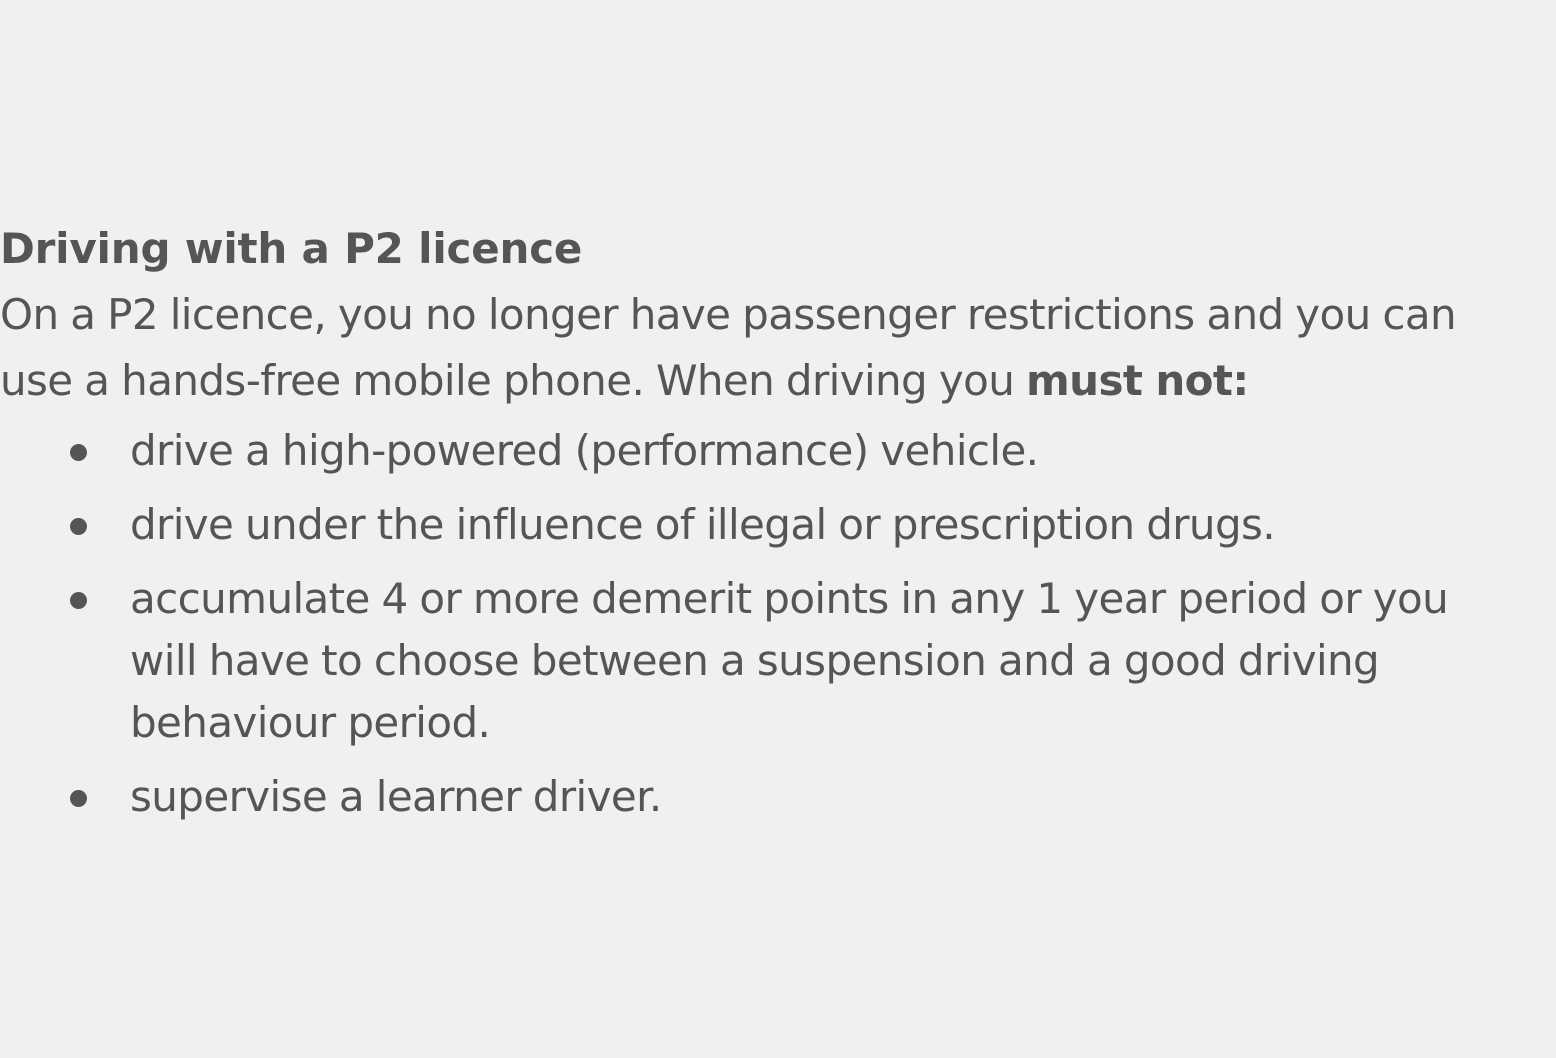 Image resolution: width=1556 pixels, height=1058 pixels. I want to click on rule-text: supervise a learner driver., so click(396, 796).